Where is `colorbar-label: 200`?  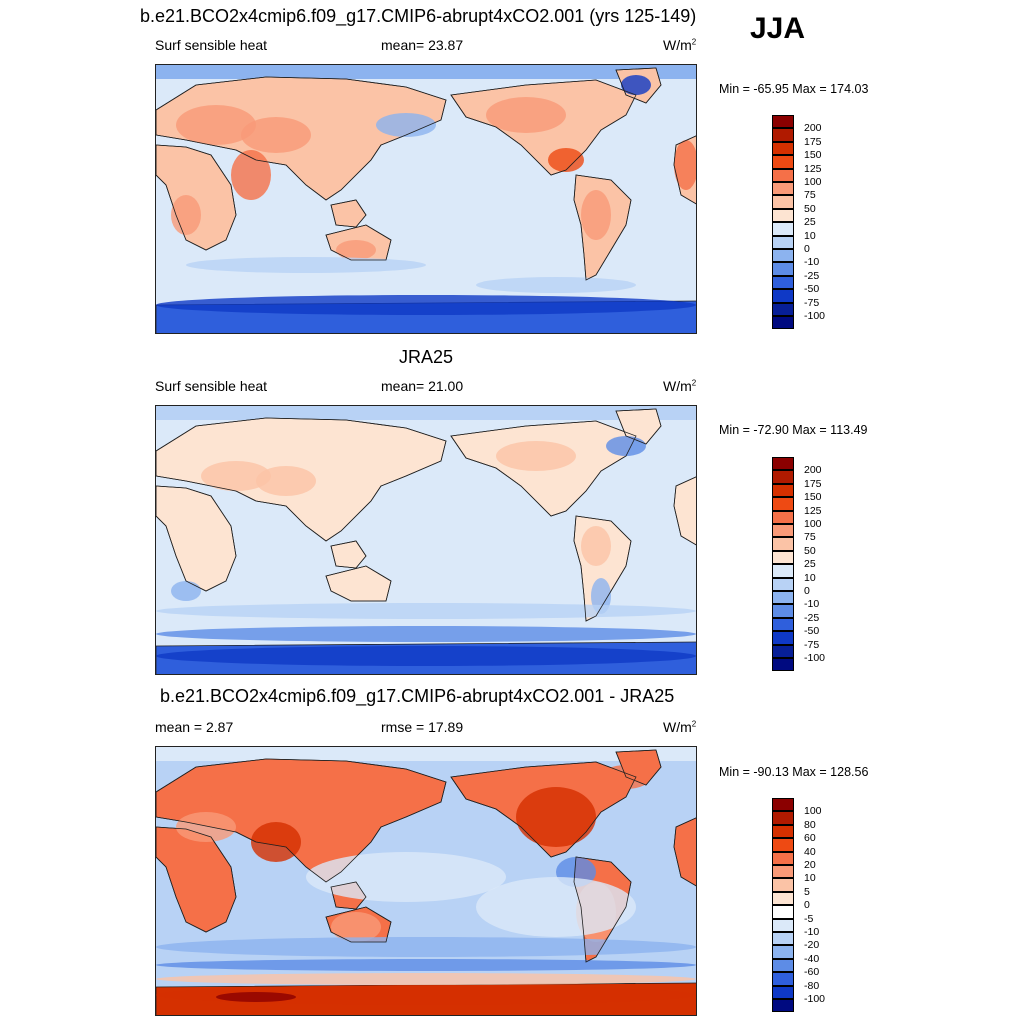
colorbar-label: 200 is located at coordinates (813, 470).